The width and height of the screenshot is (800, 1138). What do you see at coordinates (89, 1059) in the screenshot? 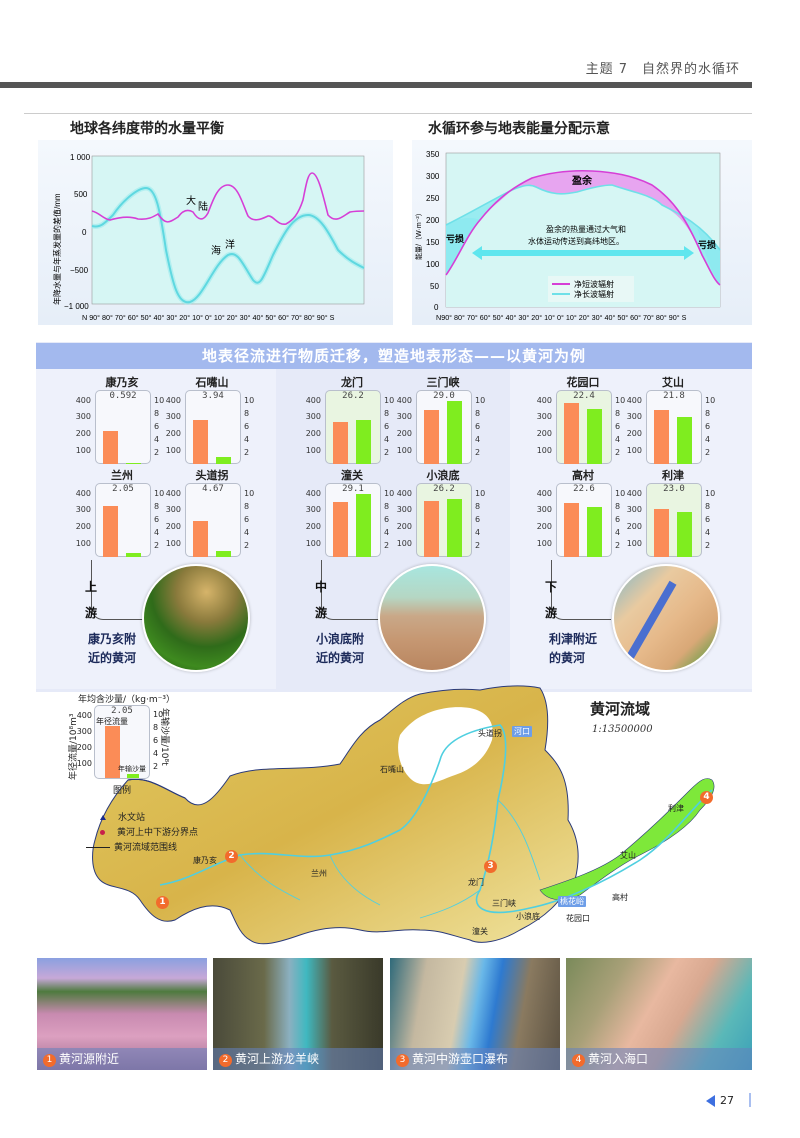
I see `photo-caption-text: 黄河源附近` at bounding box center [89, 1059].